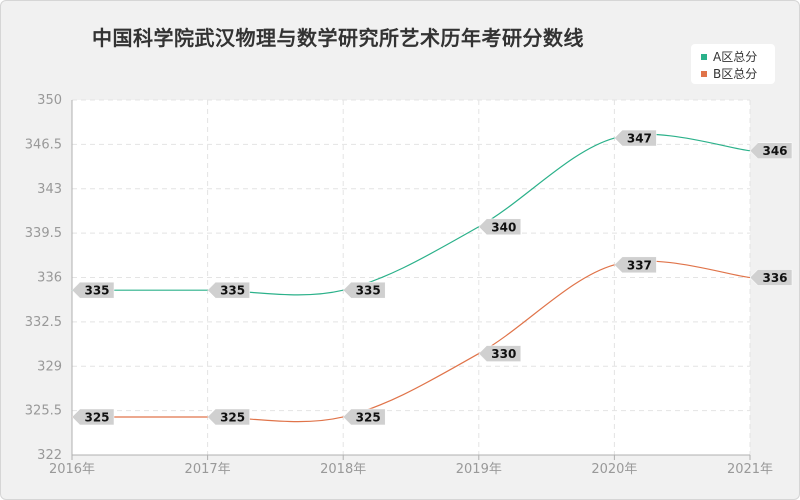 Image resolution: width=800 pixels, height=500 pixels. What do you see at coordinates (43, 144) in the screenshot?
I see `y-tick-label: 346.5` at bounding box center [43, 144].